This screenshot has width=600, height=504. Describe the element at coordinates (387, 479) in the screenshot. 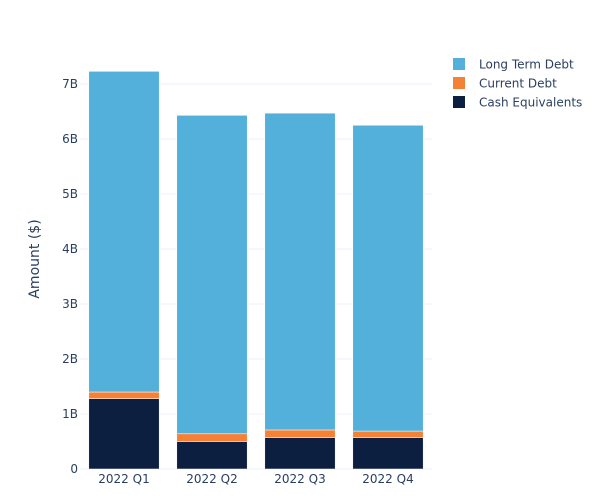

I see `x-tick-label: 2022 Q4` at that location.